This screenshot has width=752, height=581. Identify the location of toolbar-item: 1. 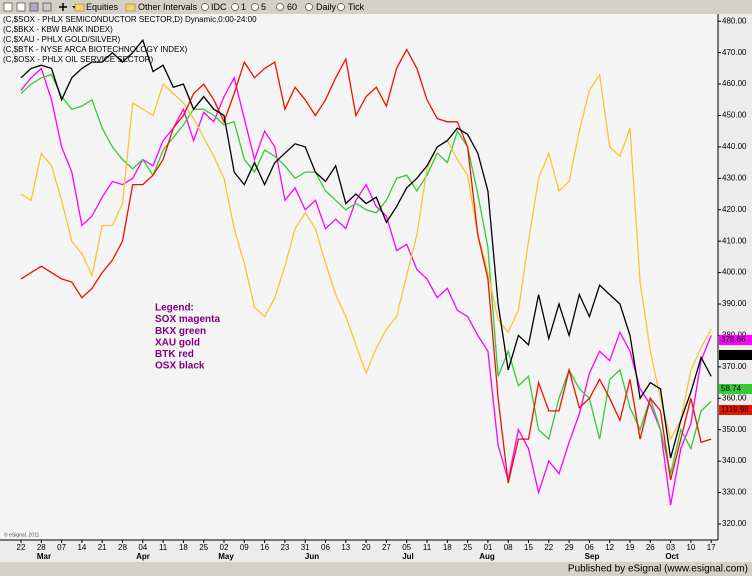
(243, 7).